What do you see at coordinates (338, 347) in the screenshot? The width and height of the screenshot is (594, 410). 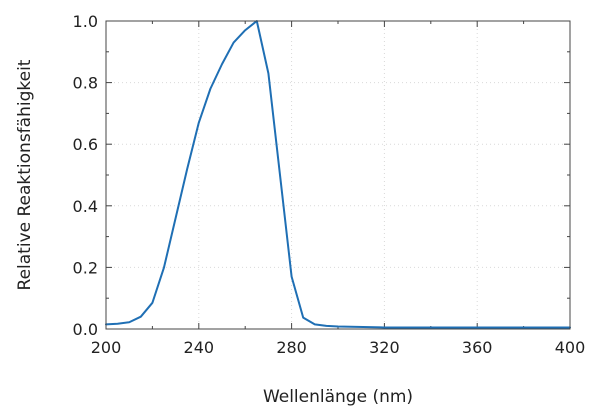 I see `x-tick-labels: 200 240 280 320 360 400` at bounding box center [338, 347].